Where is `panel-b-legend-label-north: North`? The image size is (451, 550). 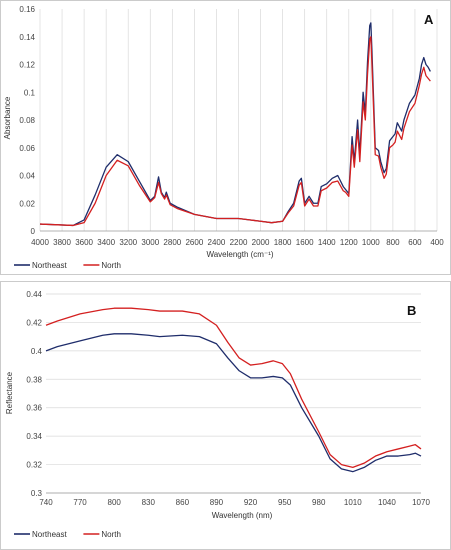 panel-b-legend-label-north: North is located at coordinates (111, 534).